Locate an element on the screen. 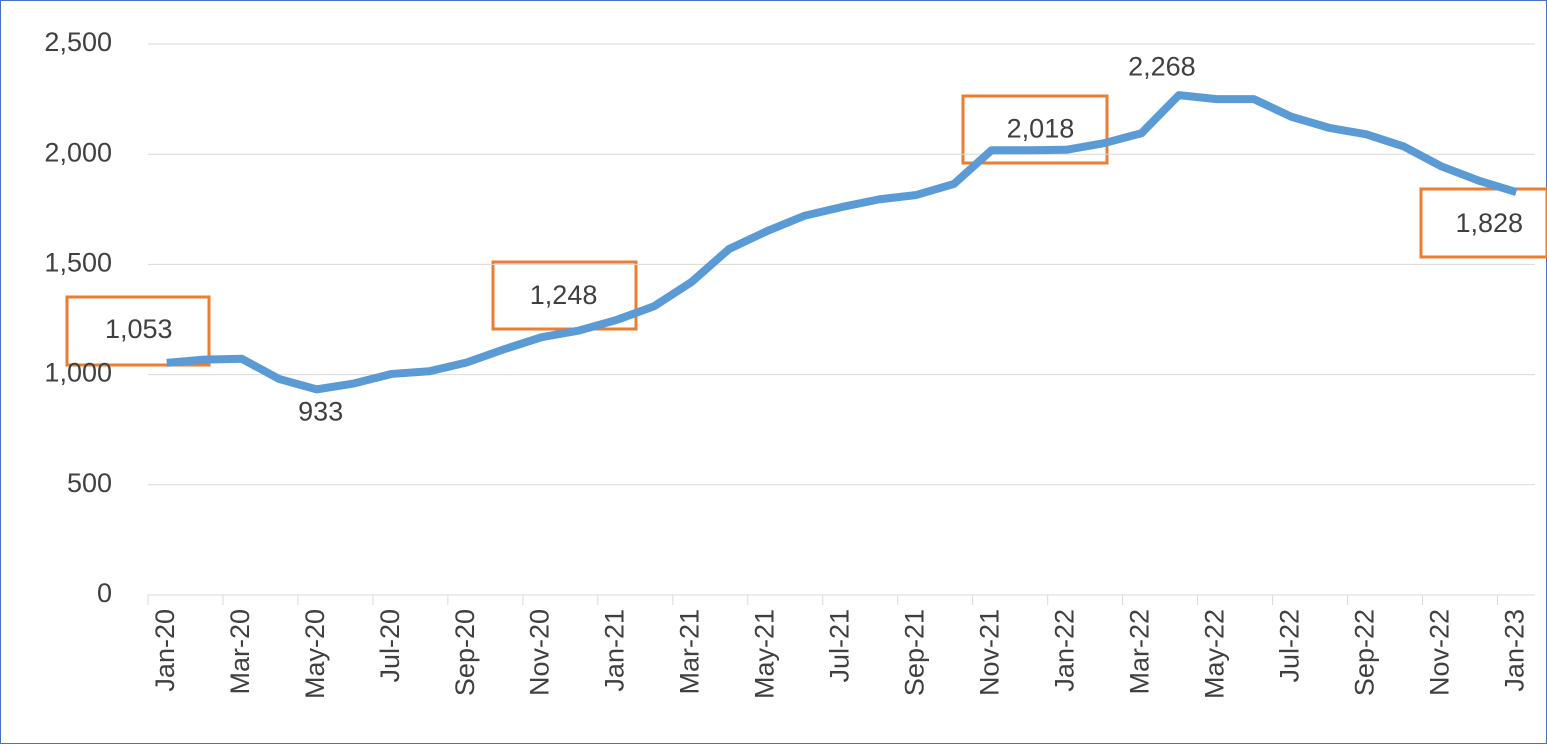 The height and width of the screenshot is (749, 1547). x-tick-label: May-21 is located at coordinates (765, 654).